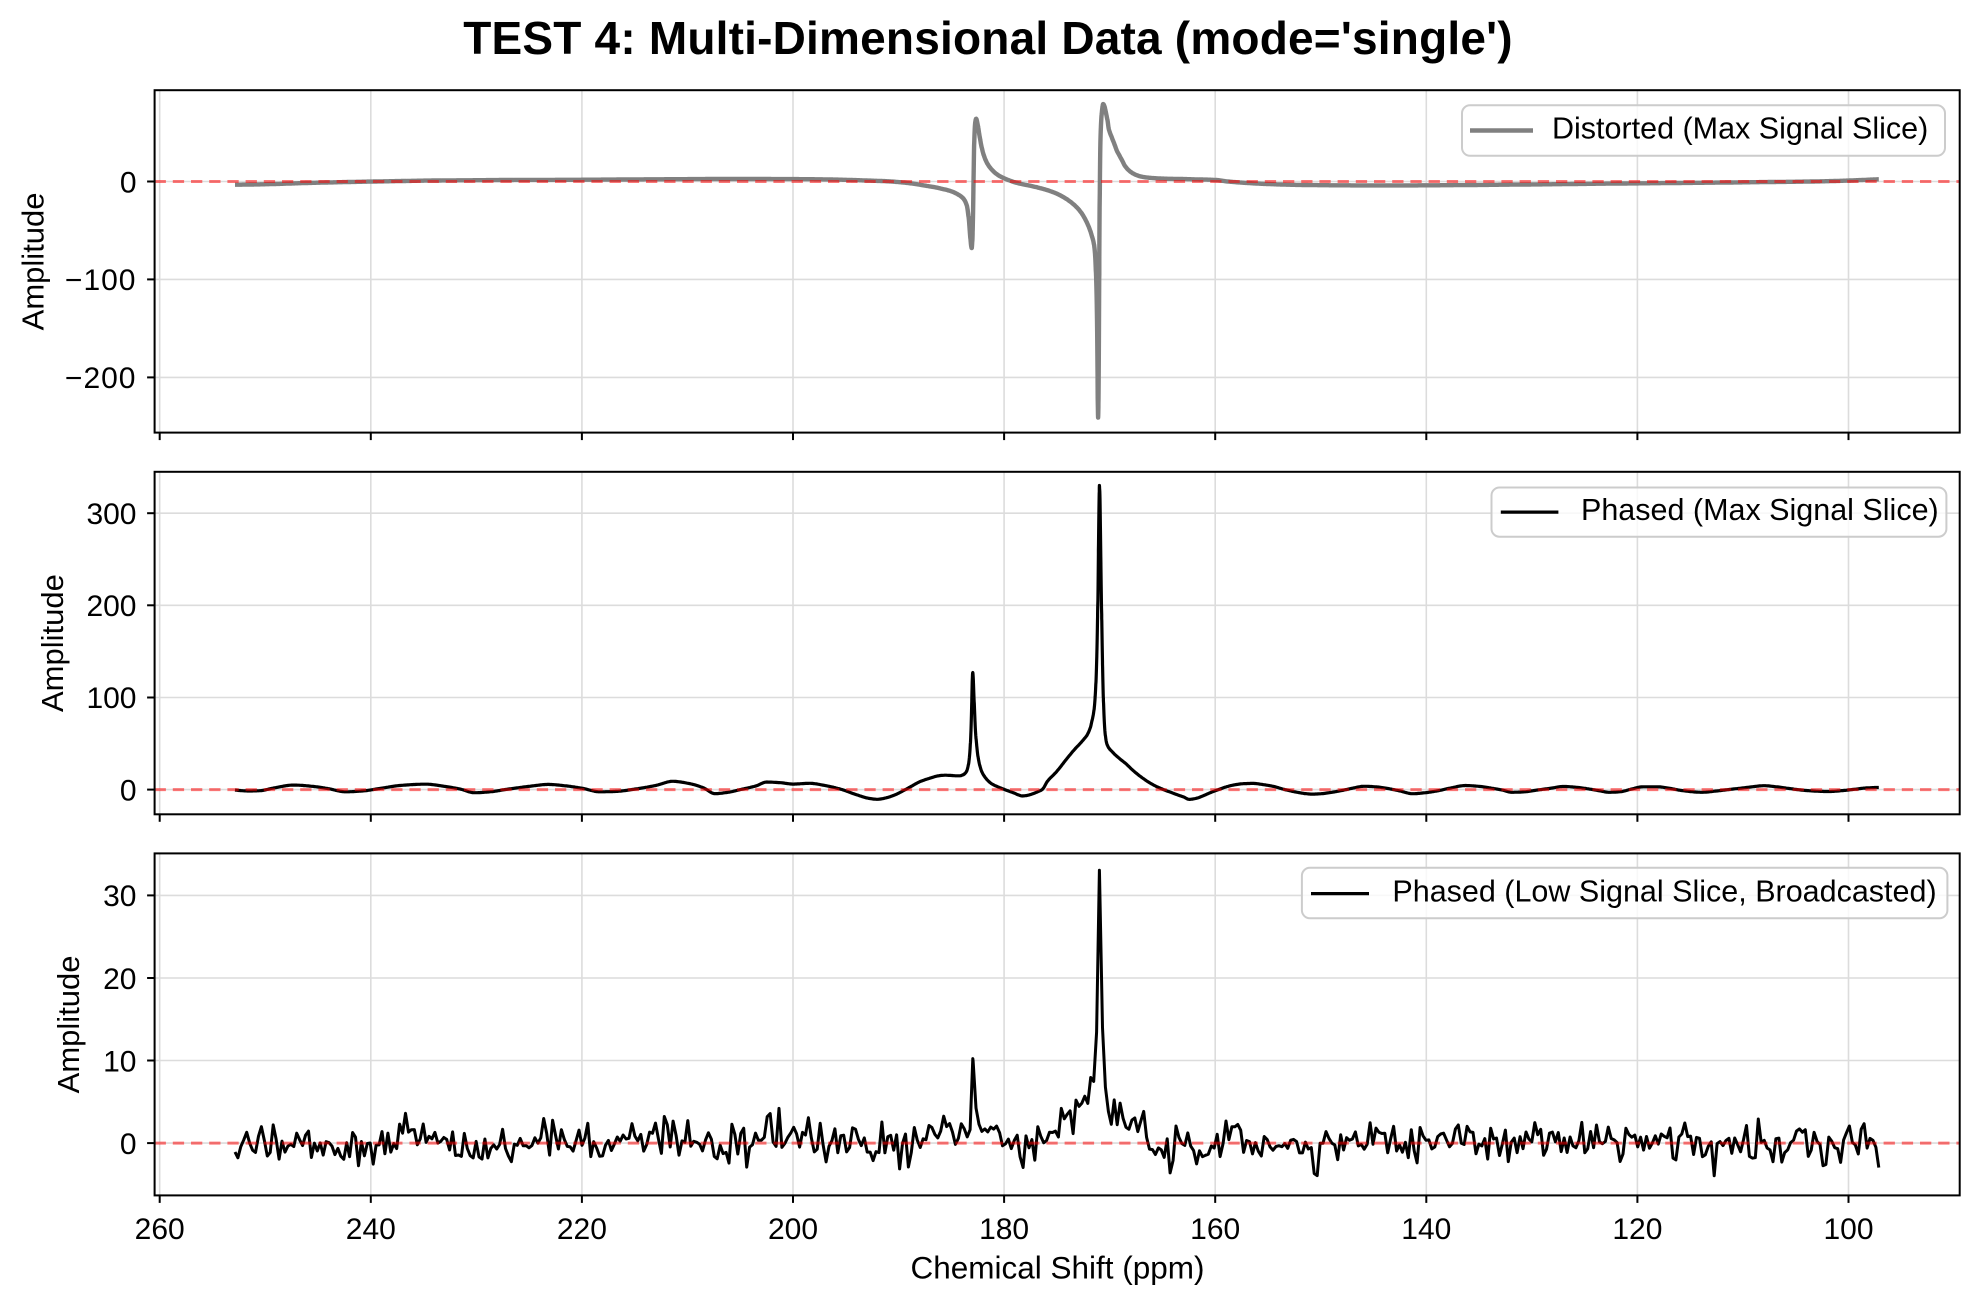  What do you see at coordinates (1057, 1267) in the screenshot?
I see `svg-text: Chemical Shift (ppm)` at bounding box center [1057, 1267].